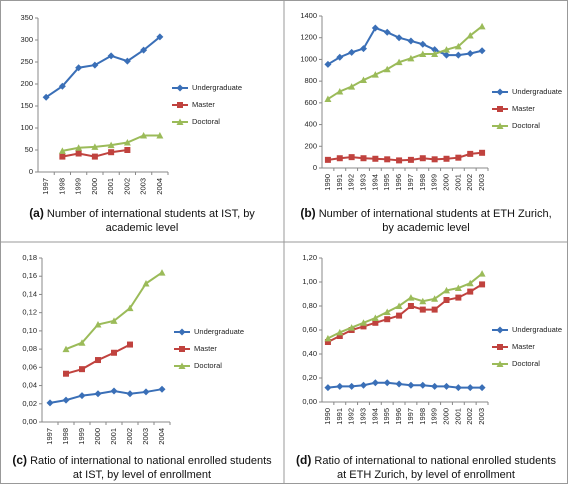 The width and height of the screenshot is (568, 484). What do you see at coordinates (308, 58) in the screenshot?
I see `y-tick-label: 1000` at bounding box center [308, 58].